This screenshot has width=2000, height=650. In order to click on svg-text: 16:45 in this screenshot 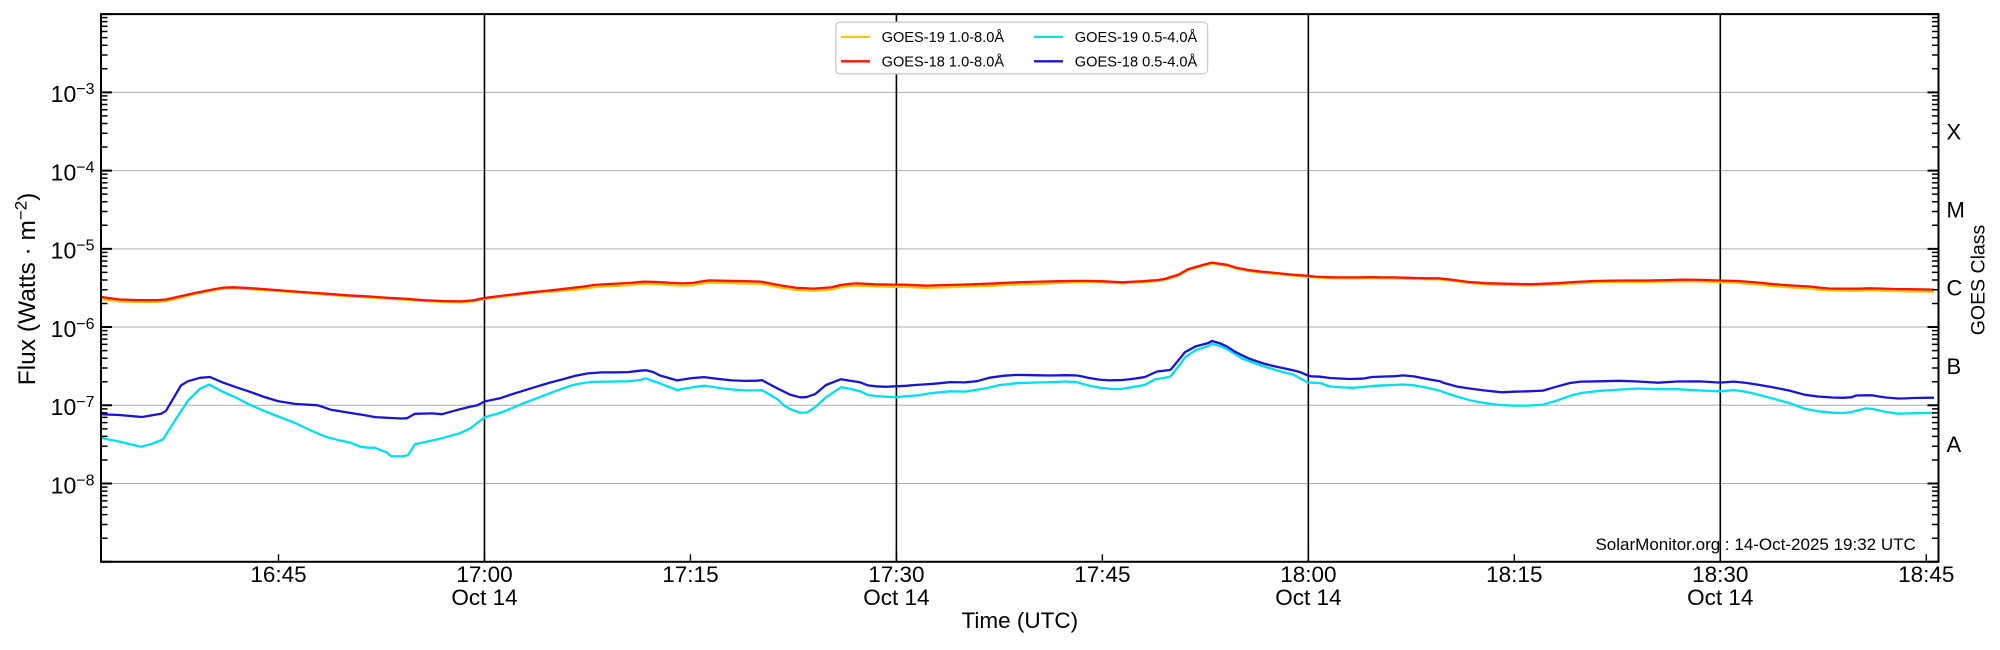, I will do `click(278, 574)`.